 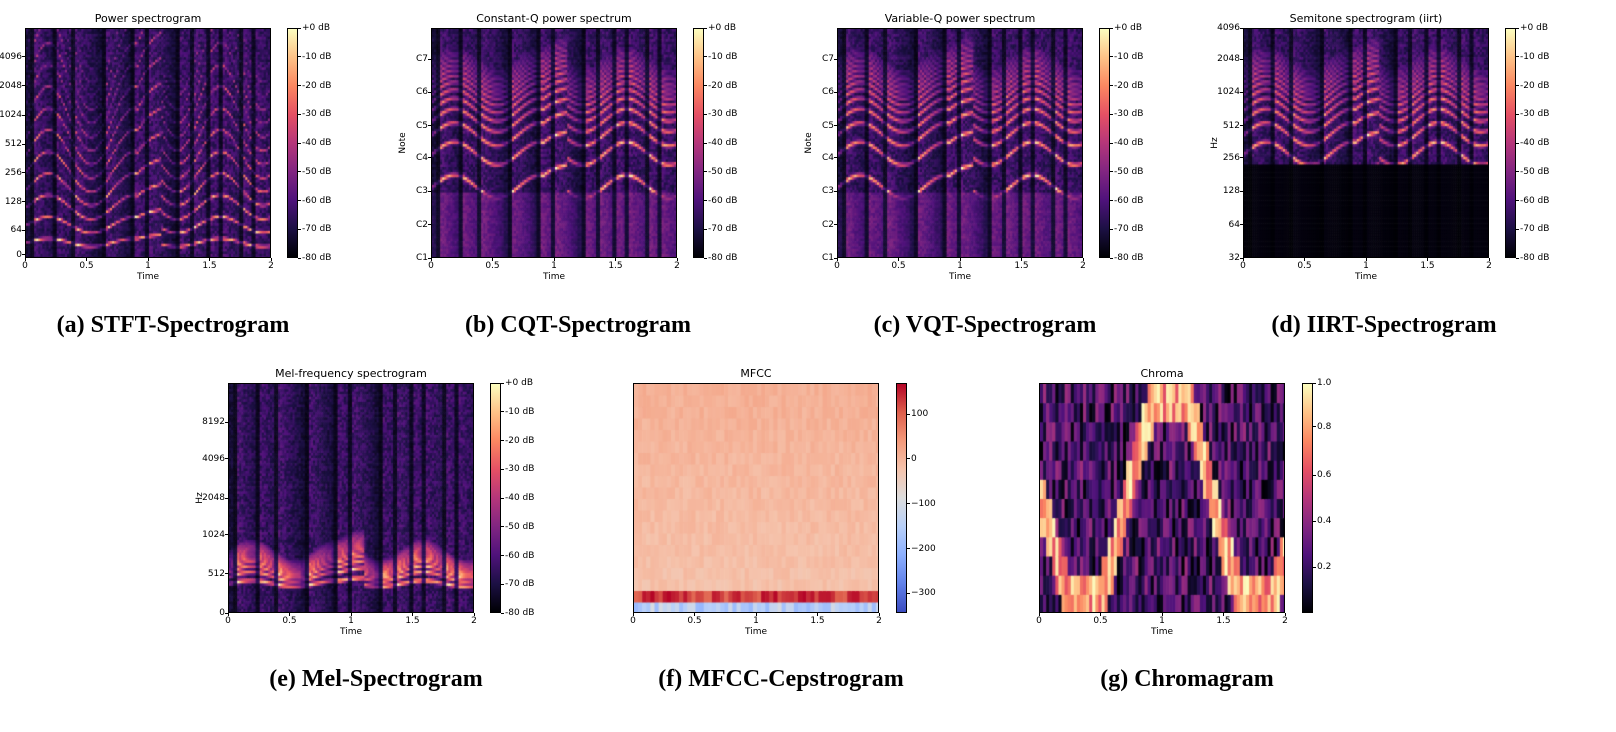 What do you see at coordinates (923, 548) in the screenshot?
I see `colorbar-tick-label: −200` at bounding box center [923, 548].